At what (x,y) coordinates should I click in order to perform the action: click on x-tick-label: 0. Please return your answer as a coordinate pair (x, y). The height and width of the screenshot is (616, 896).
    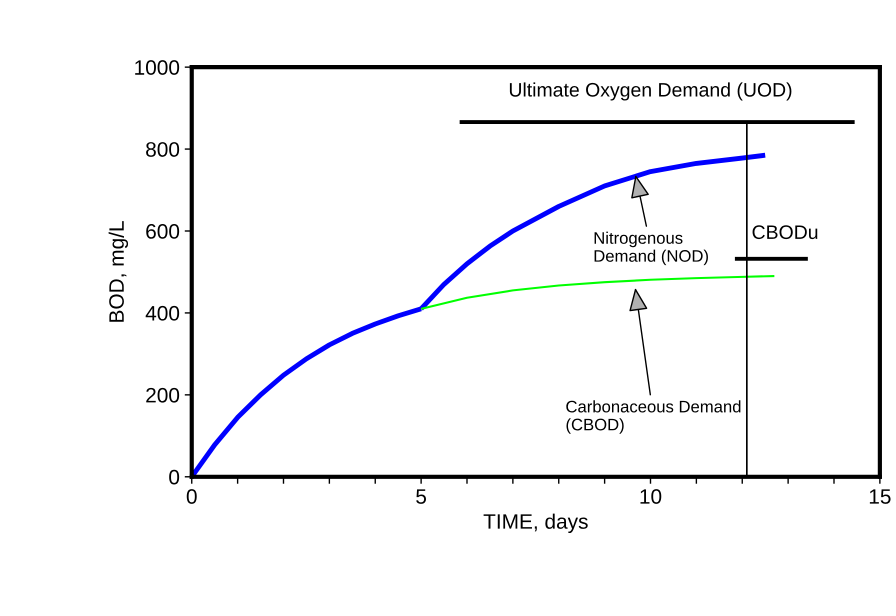
    Looking at the image, I should click on (191, 496).